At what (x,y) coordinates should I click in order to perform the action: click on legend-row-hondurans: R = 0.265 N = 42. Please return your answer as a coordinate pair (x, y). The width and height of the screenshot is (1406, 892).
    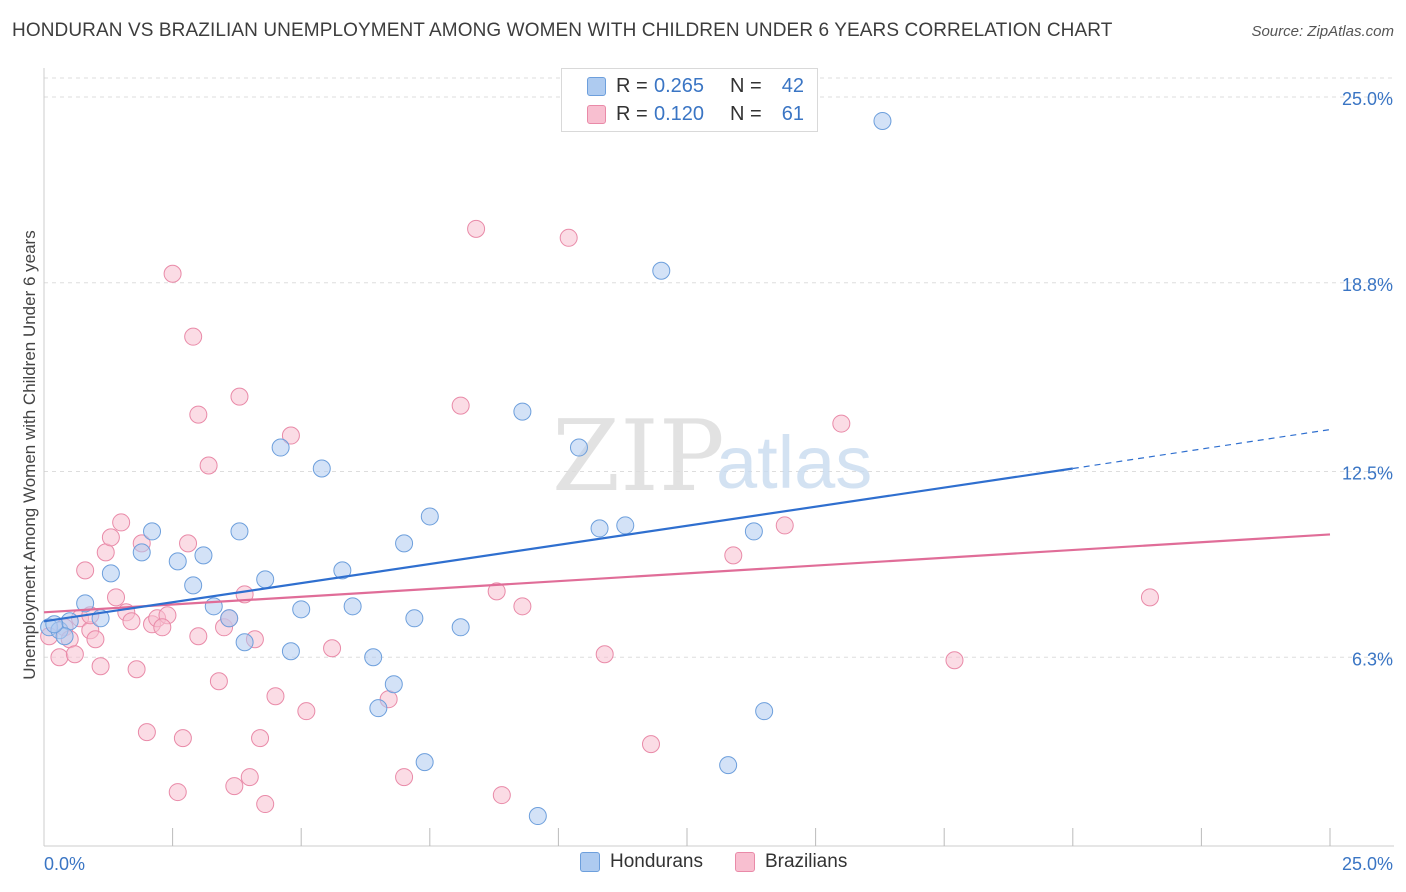
    Looking at the image, I should click on (695, 86).